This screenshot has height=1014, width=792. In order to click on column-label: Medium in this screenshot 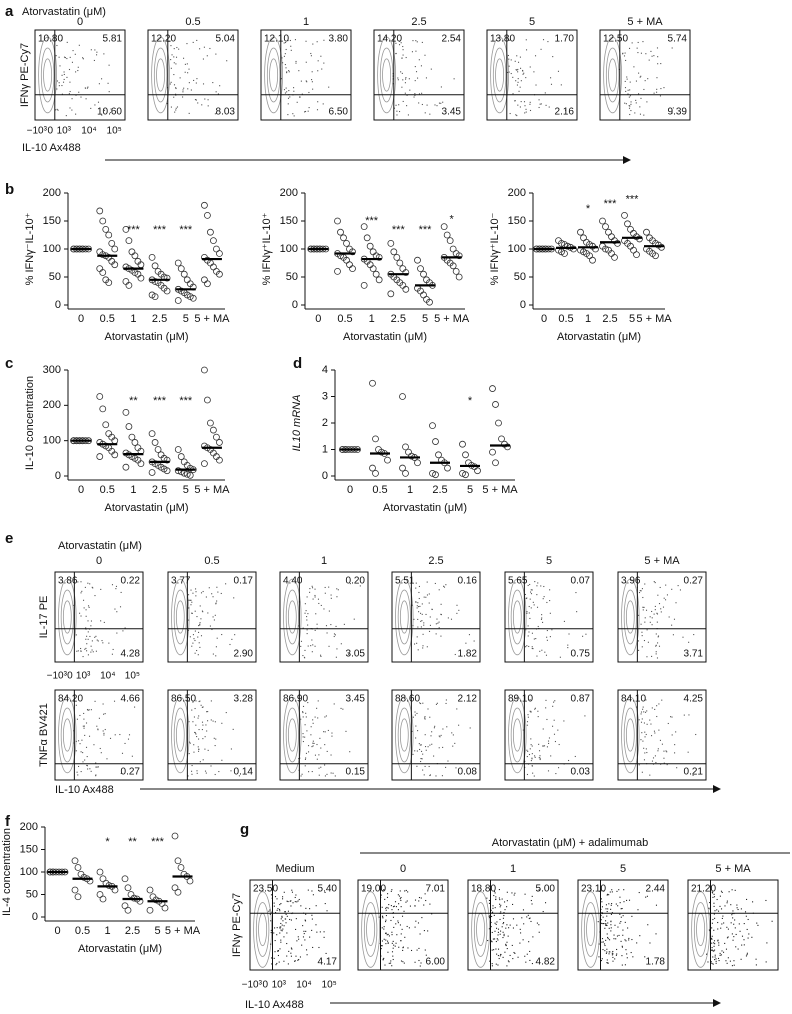, I will do `click(294, 869)`.